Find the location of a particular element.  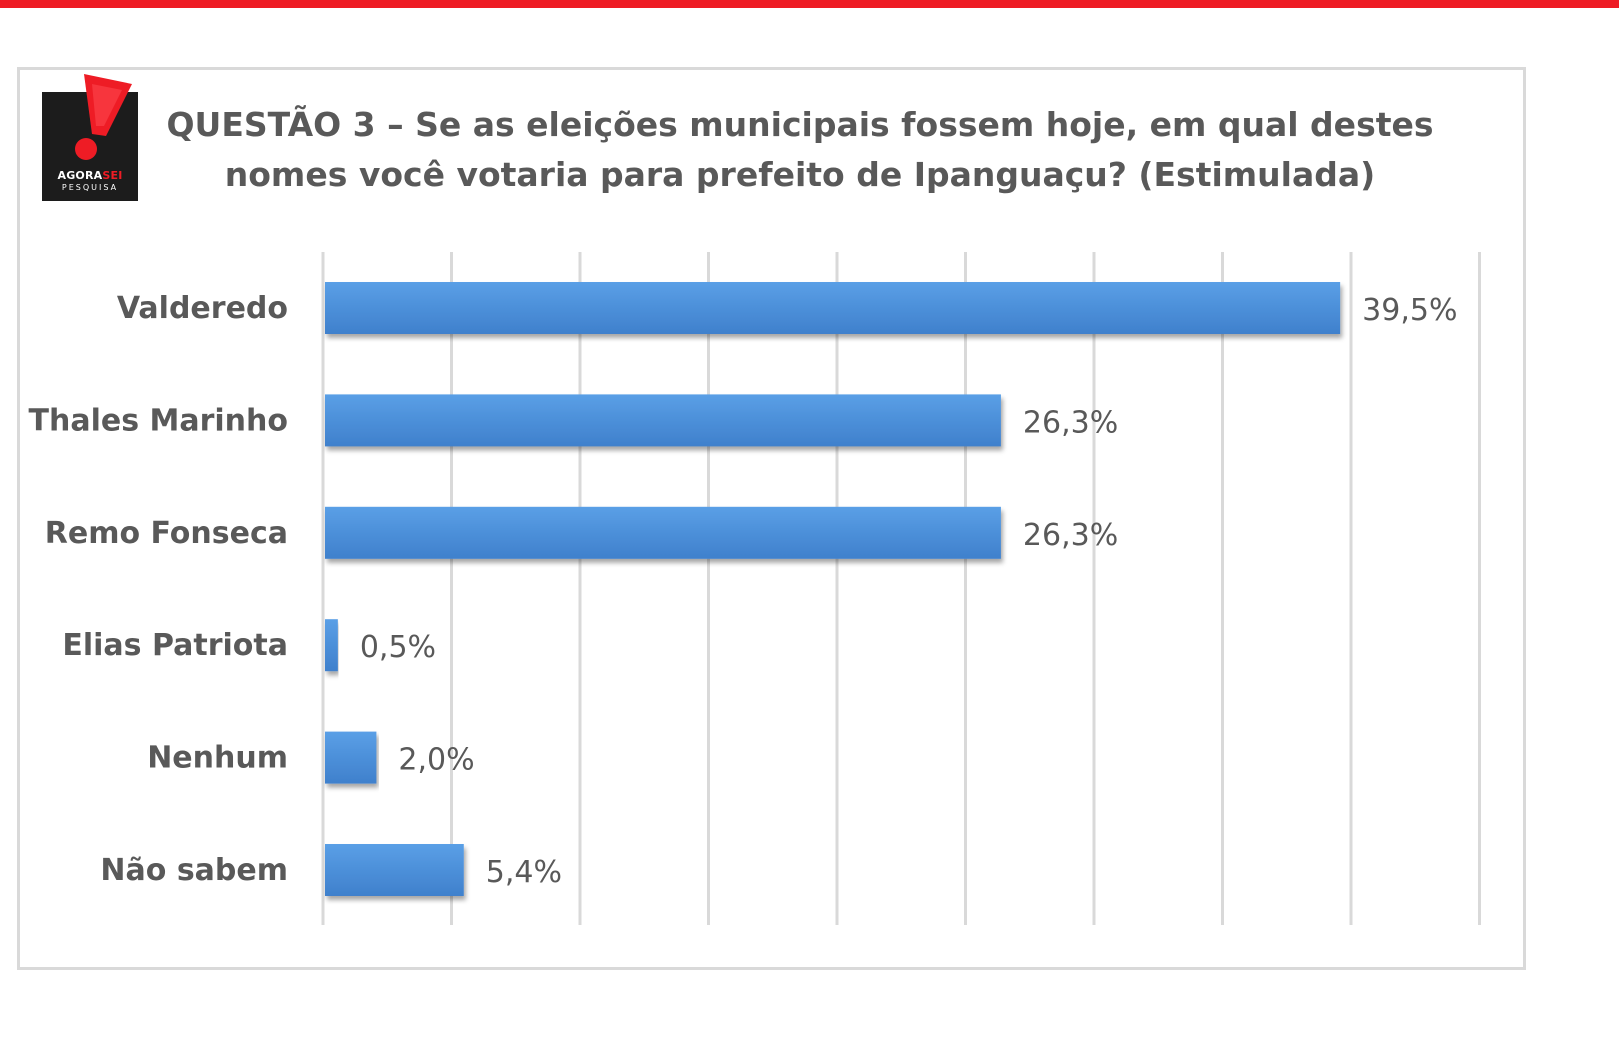

category-label: Valderedo is located at coordinates (202, 308).